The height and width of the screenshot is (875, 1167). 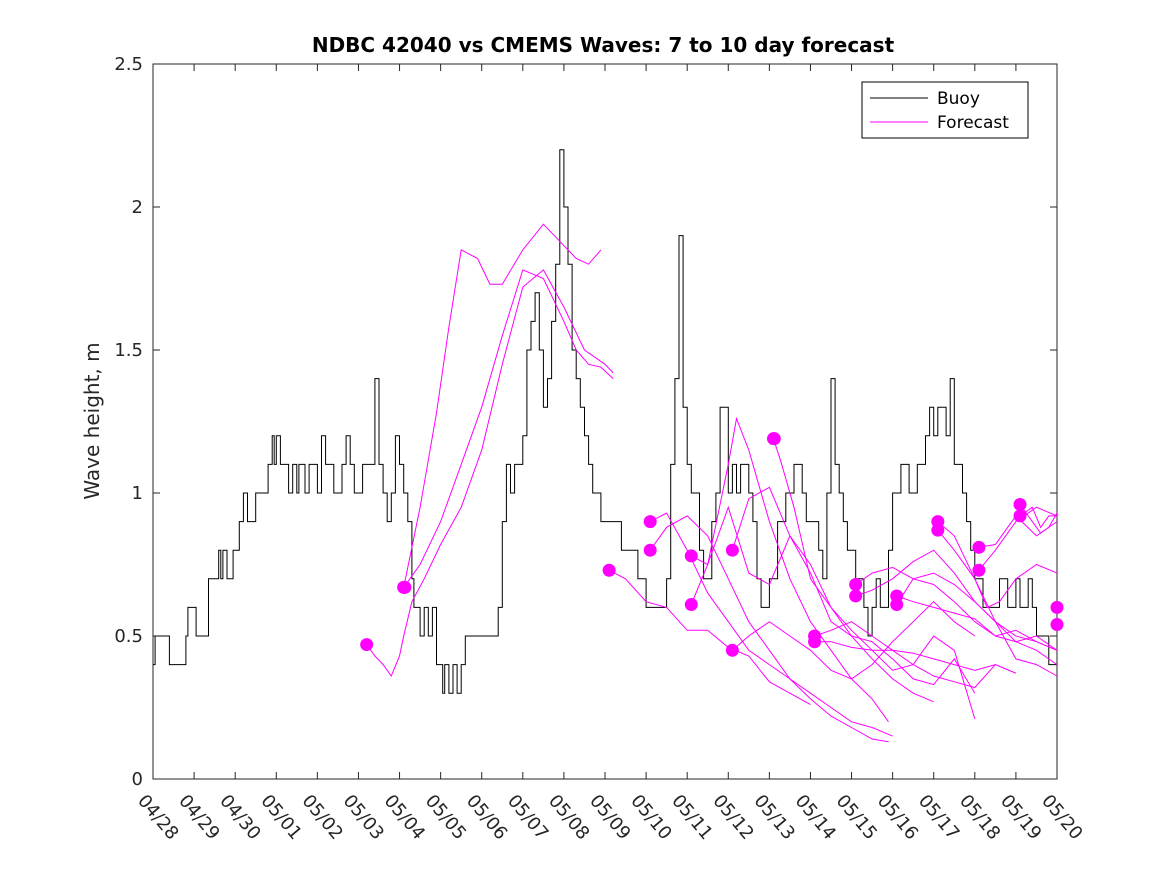 What do you see at coordinates (128, 350) in the screenshot?
I see `y-tick-label: 1.5` at bounding box center [128, 350].